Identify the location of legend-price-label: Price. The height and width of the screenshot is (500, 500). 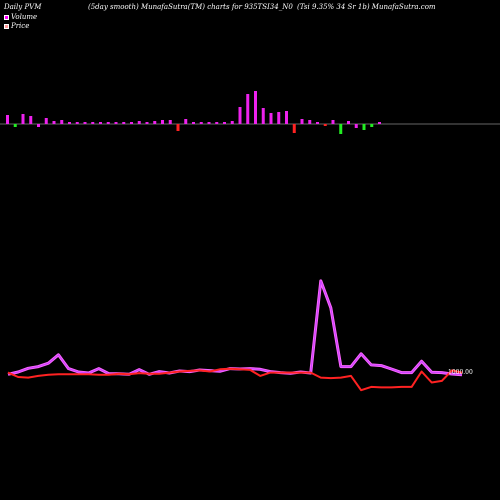
(20, 26).